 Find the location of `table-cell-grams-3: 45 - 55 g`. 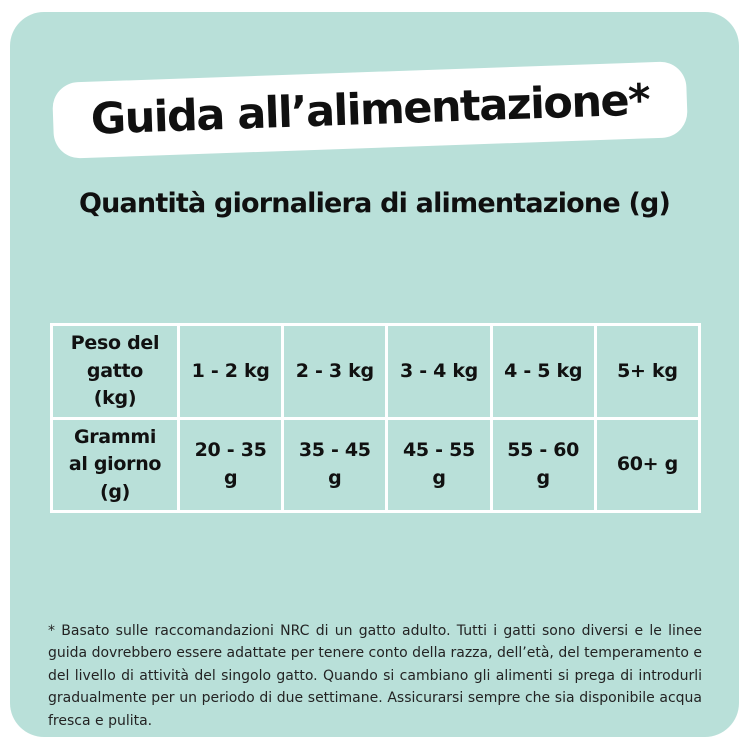

table-cell-grams-3: 45 - 55 g is located at coordinates (439, 465).